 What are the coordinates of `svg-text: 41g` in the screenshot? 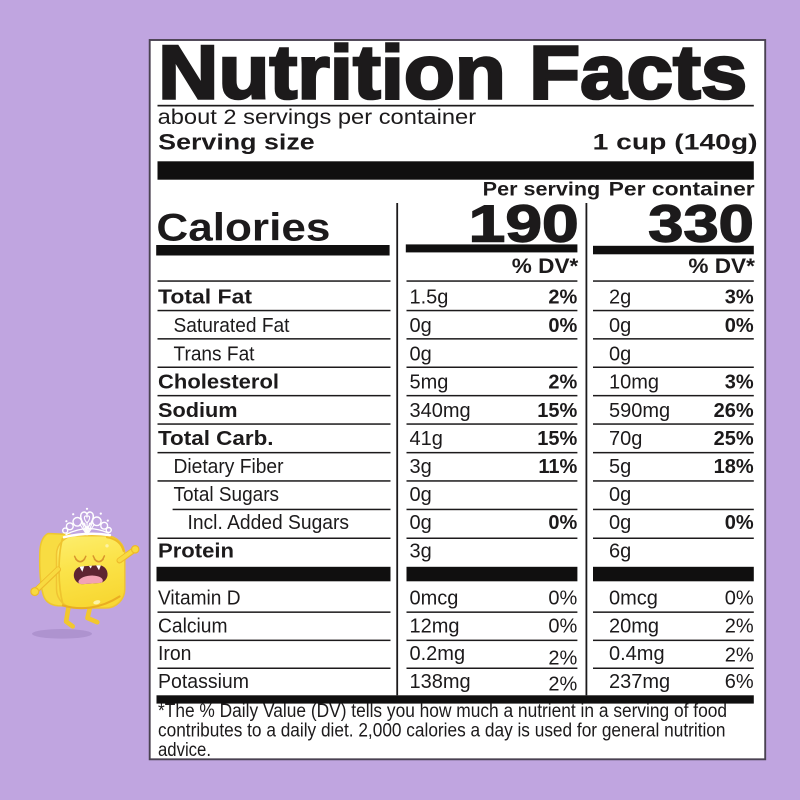 It's located at (426, 439).